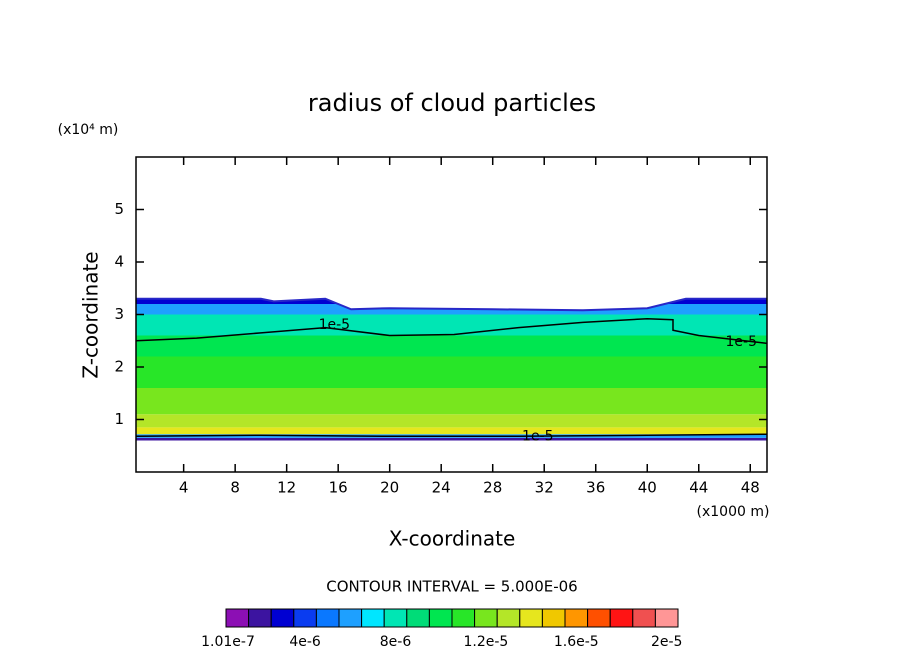 The height and width of the screenshot is (654, 904). I want to click on x-tick-label: 12, so click(286, 488).